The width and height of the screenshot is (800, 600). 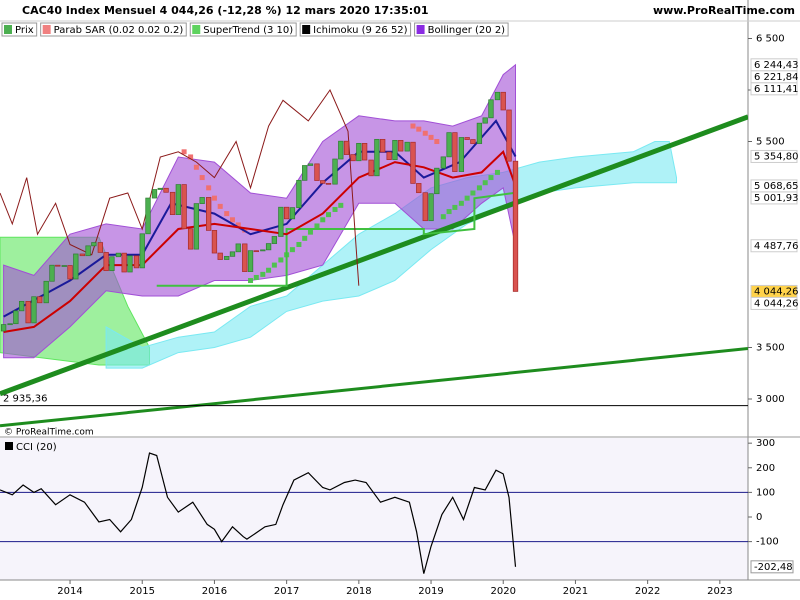 I want to click on price-label: 4 487,76, so click(x=776, y=246).